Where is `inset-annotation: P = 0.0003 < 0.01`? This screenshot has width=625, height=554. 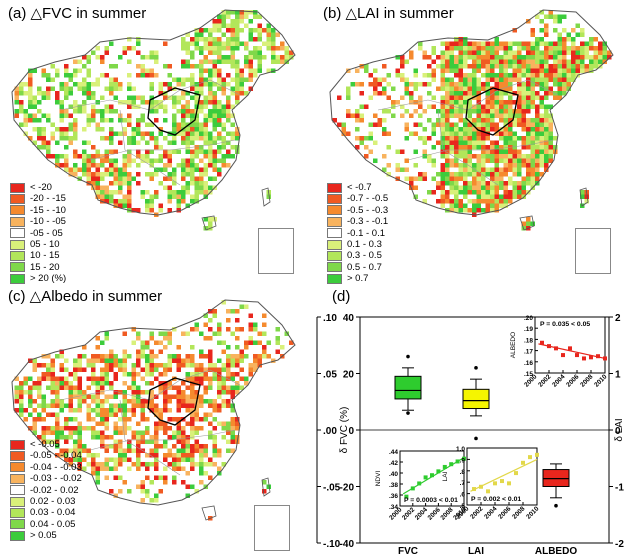
inset-annotation: P = 0.0003 < 0.01 is located at coordinates (431, 500).